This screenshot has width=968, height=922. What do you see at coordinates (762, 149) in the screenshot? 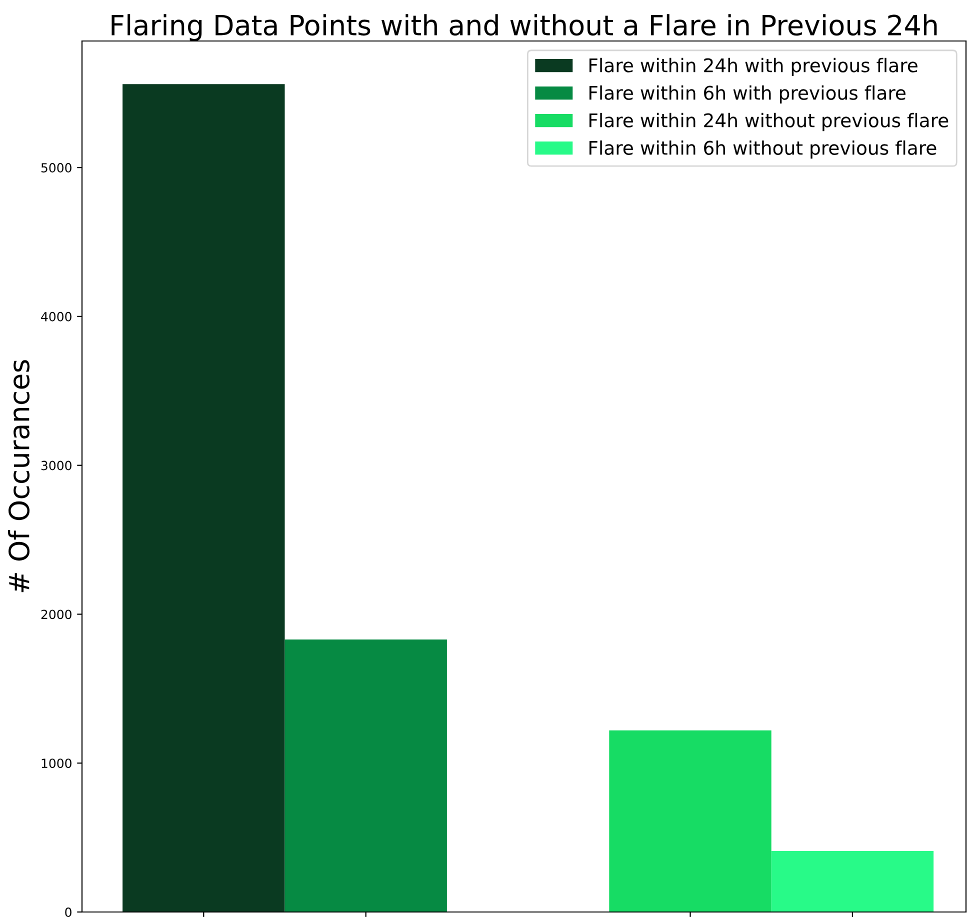
I see `legend-label: Flare within 6h without previous flare` at bounding box center [762, 149].